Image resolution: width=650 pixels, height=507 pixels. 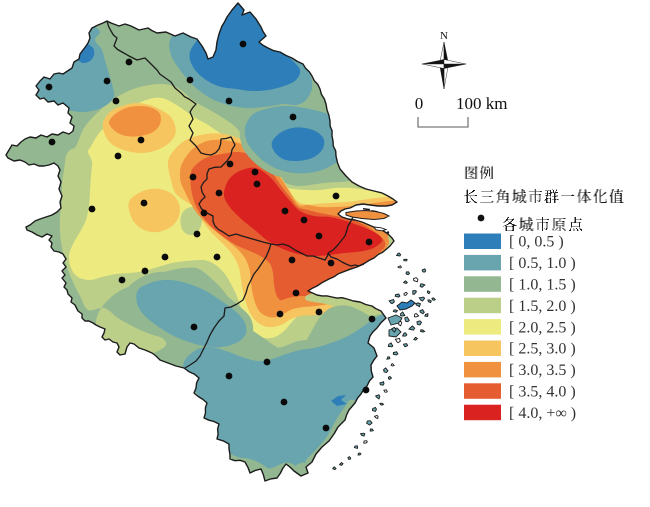 I want to click on svg-text: [ 4.0, +∞ ), so click(x=542, y=413).